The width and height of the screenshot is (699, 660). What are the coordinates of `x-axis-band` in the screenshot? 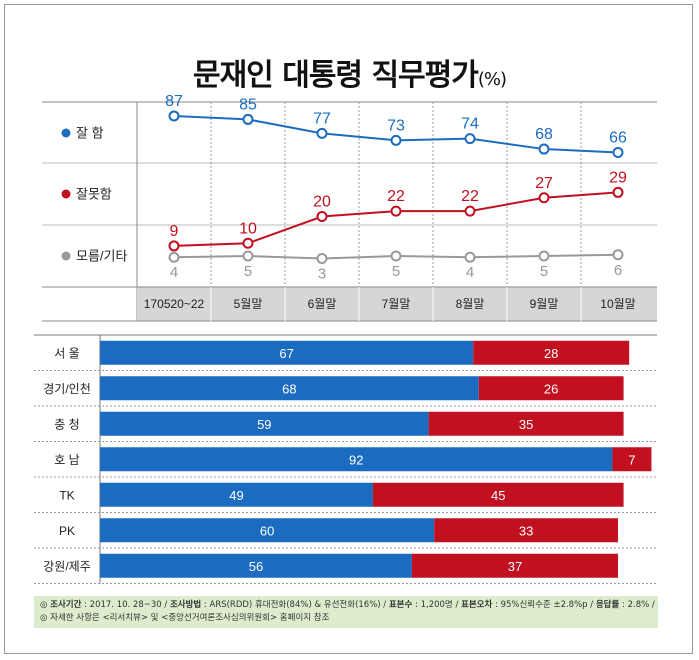 It's located at (397, 304).